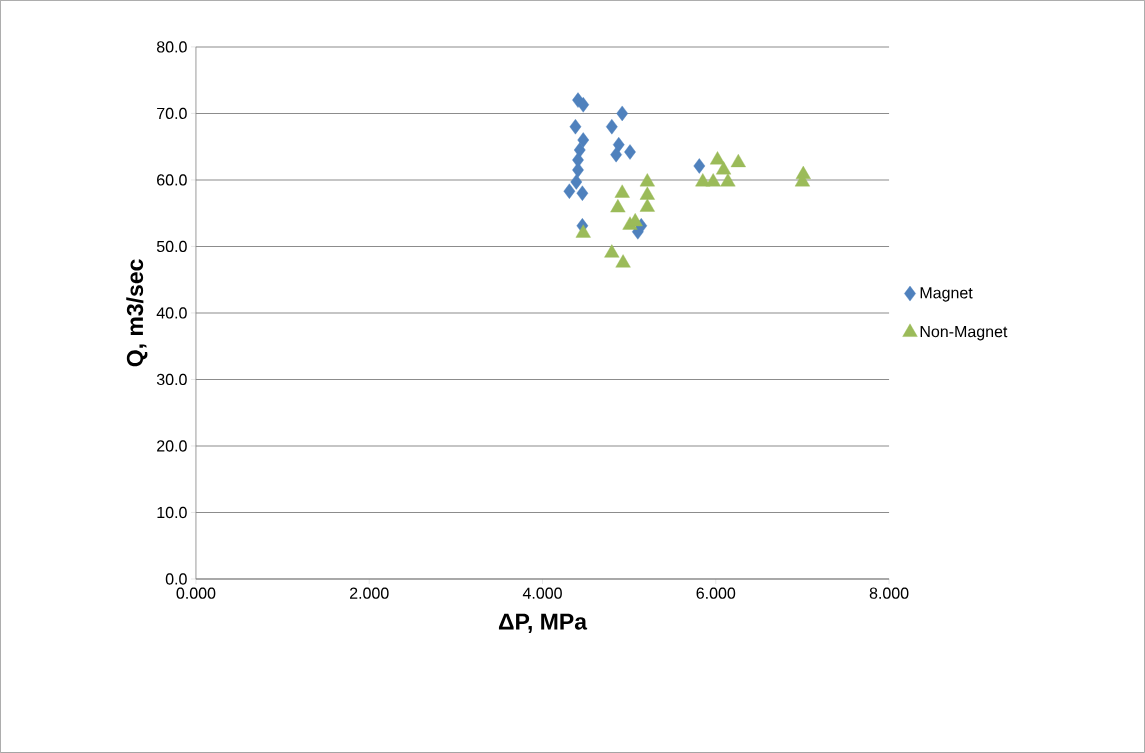 The width and height of the screenshot is (1145, 753). What do you see at coordinates (889, 593) in the screenshot?
I see `x-tick-label: 8.000` at bounding box center [889, 593].